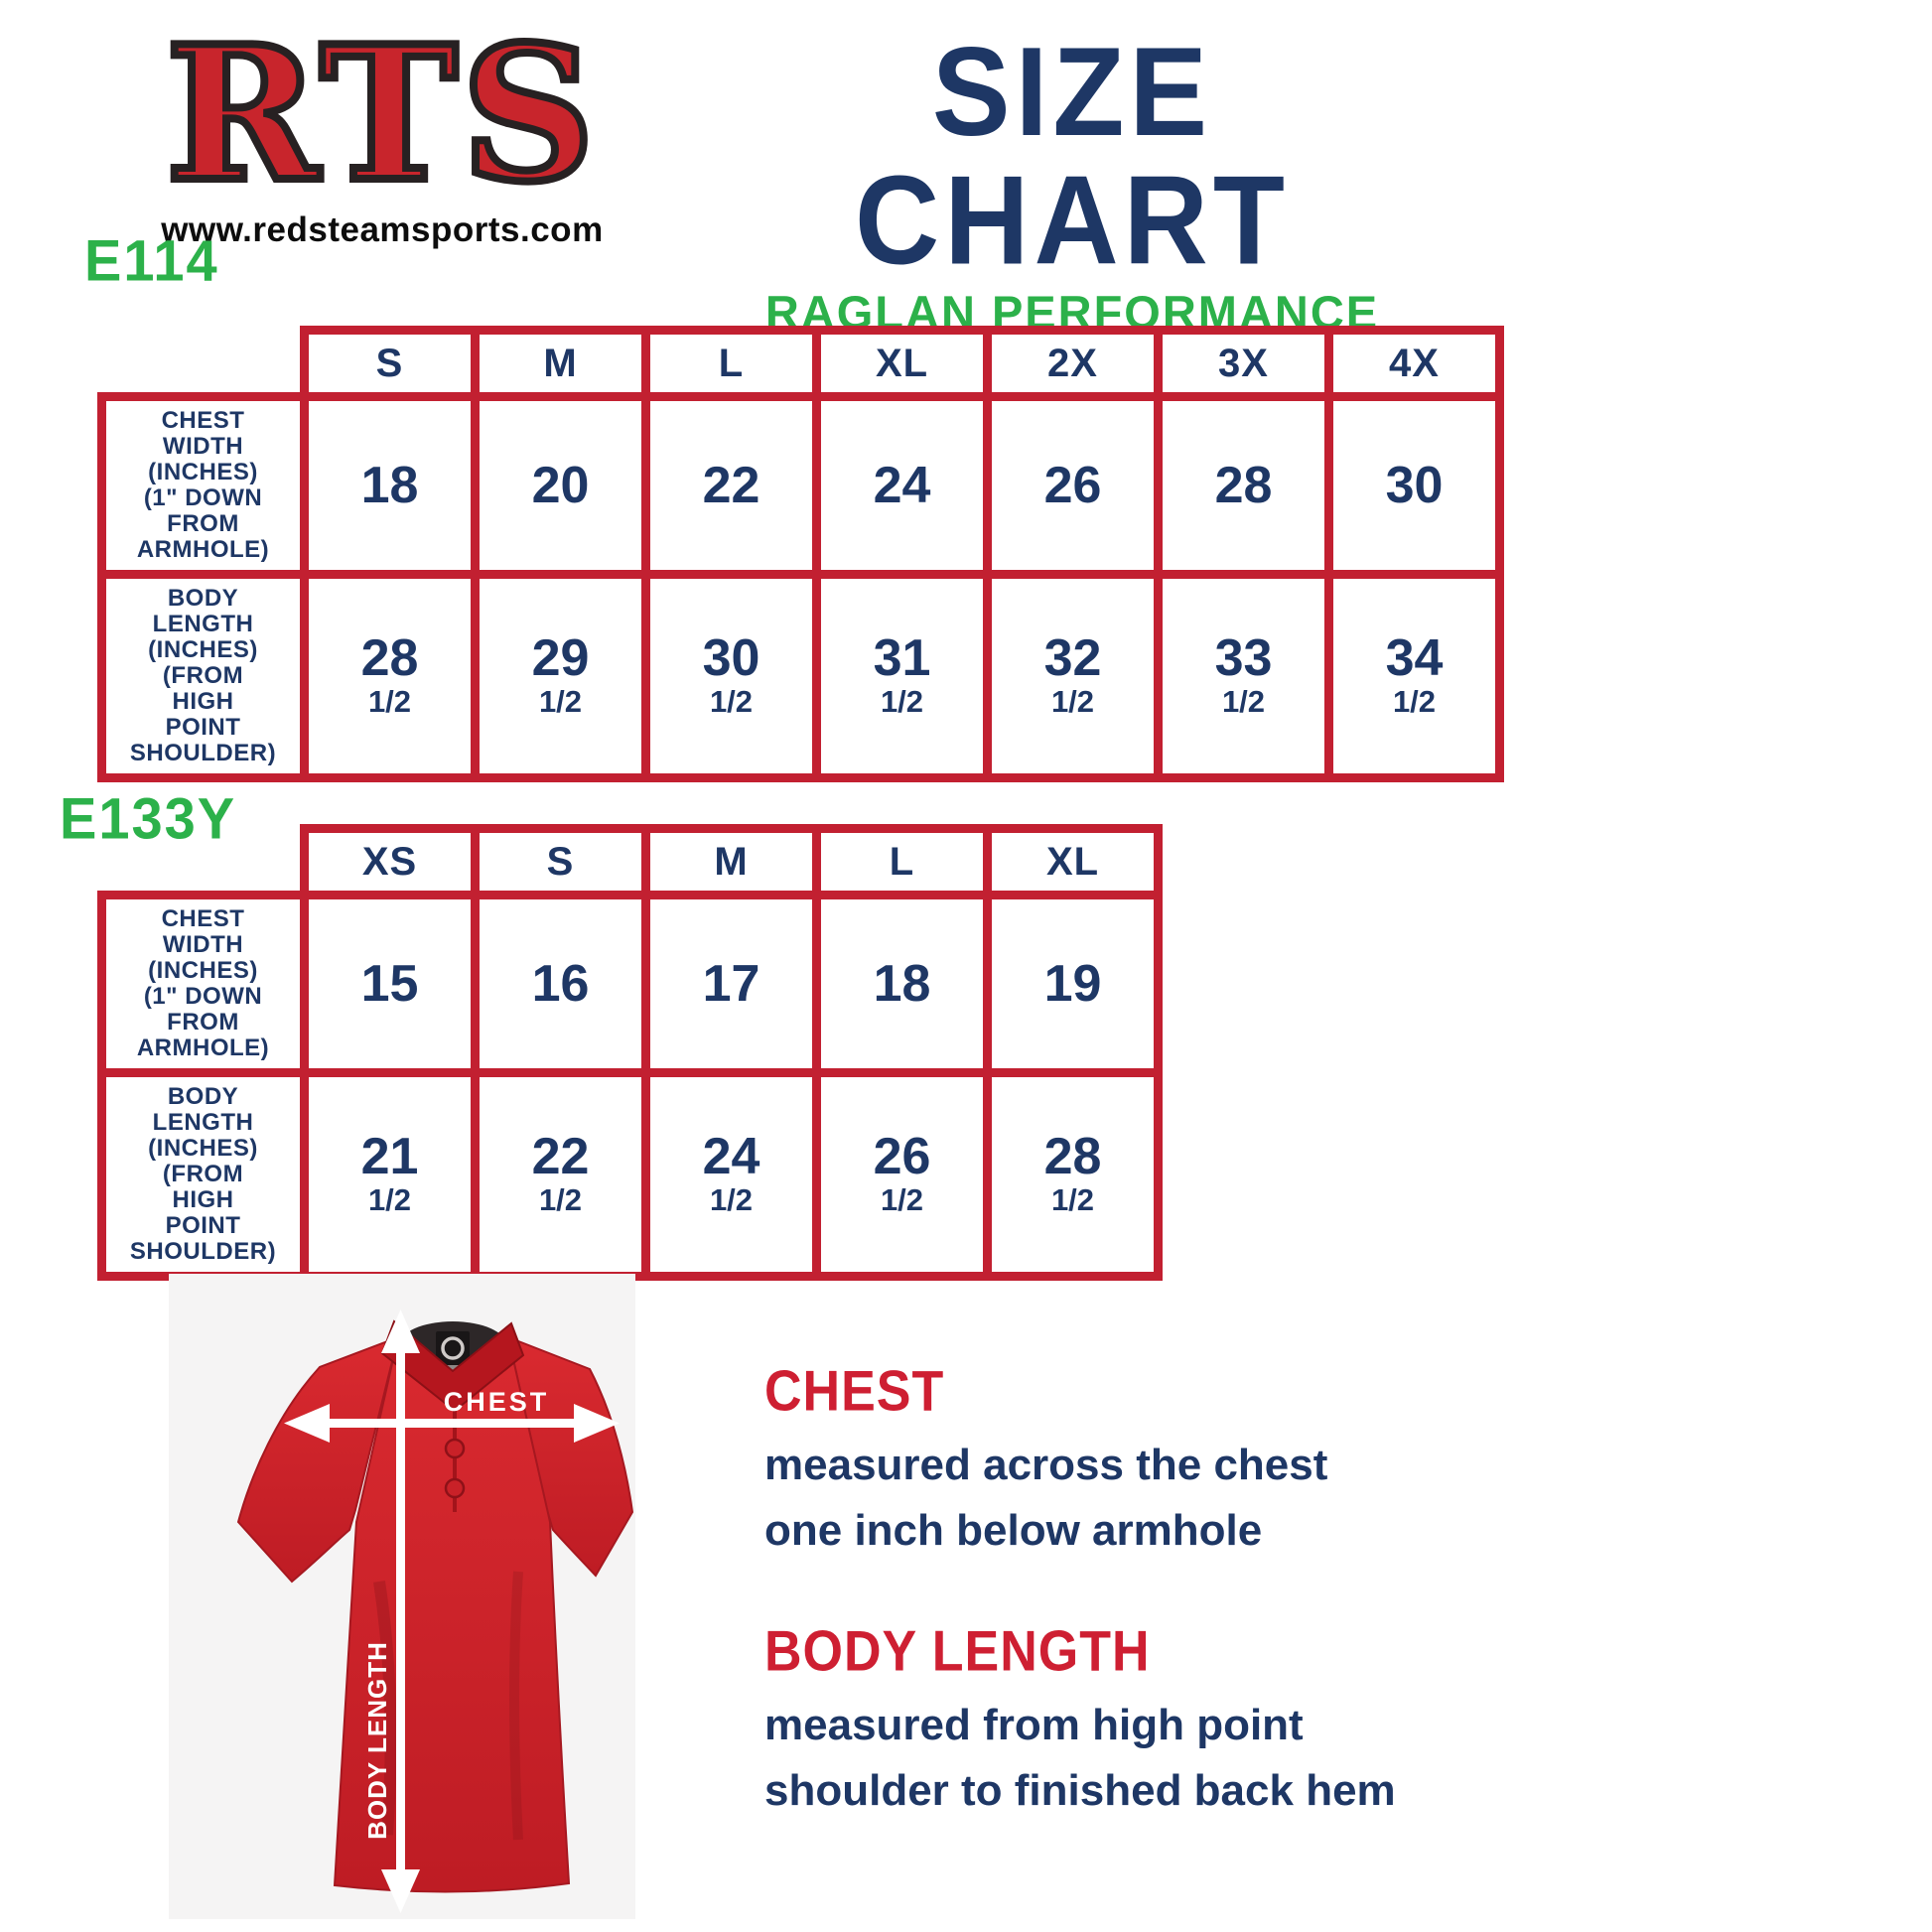  I want to click on value-cell: 24, so click(902, 486).